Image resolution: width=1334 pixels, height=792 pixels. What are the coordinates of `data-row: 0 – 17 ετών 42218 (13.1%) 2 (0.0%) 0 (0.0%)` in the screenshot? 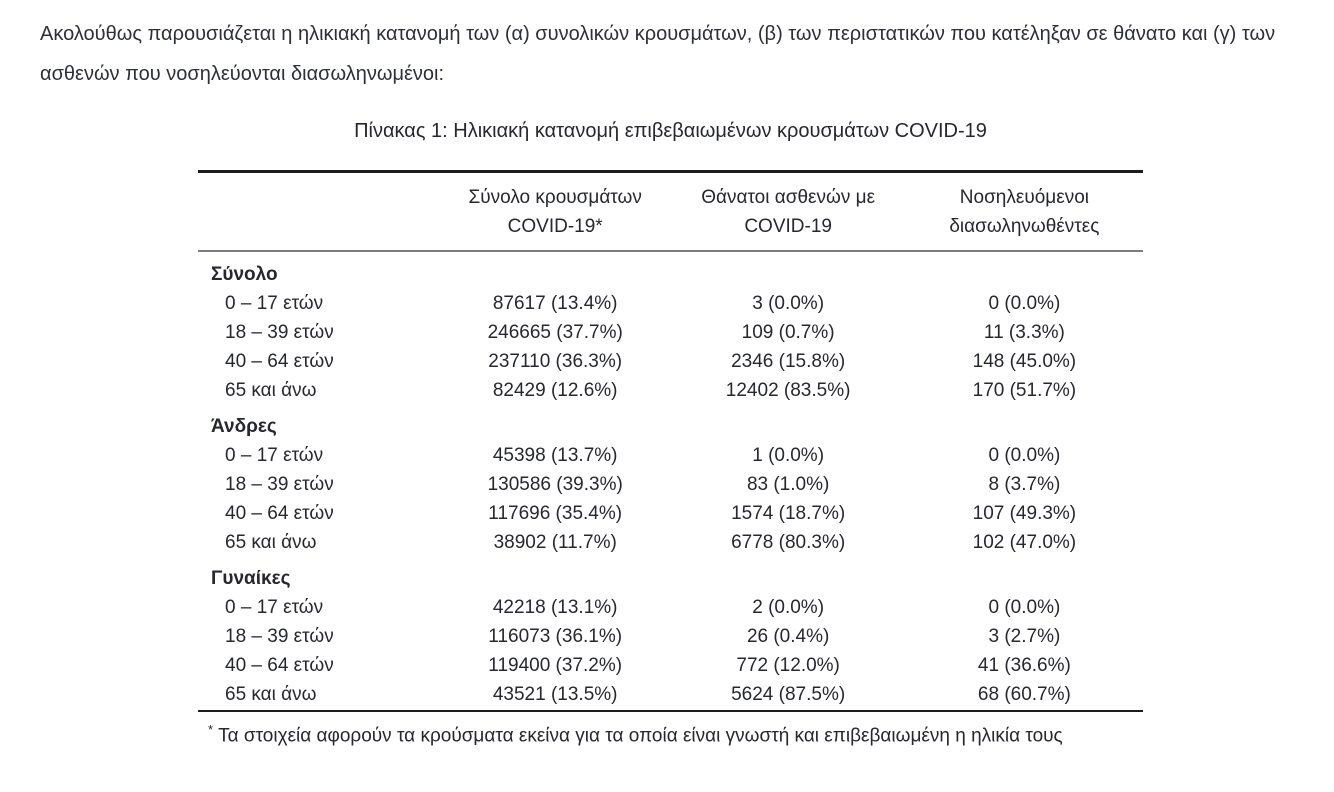 It's located at (670, 608).